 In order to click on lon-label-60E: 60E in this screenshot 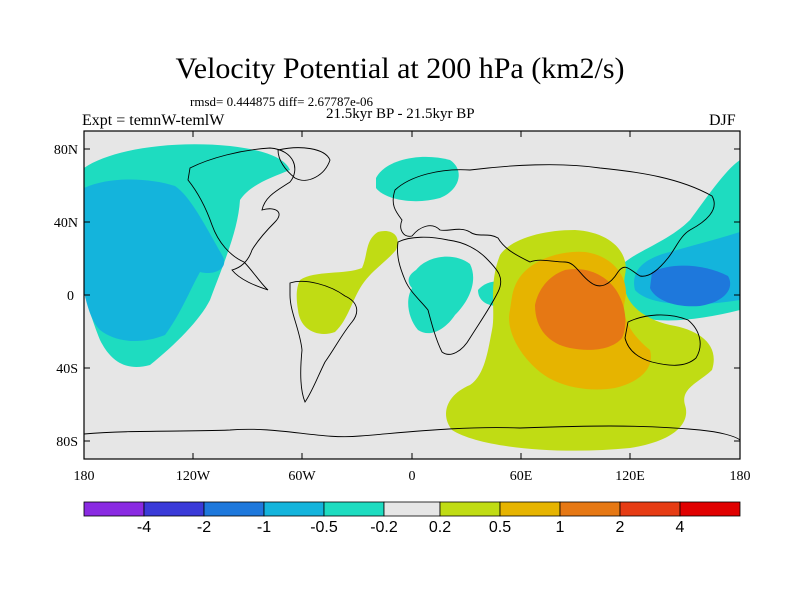, I will do `click(521, 476)`.